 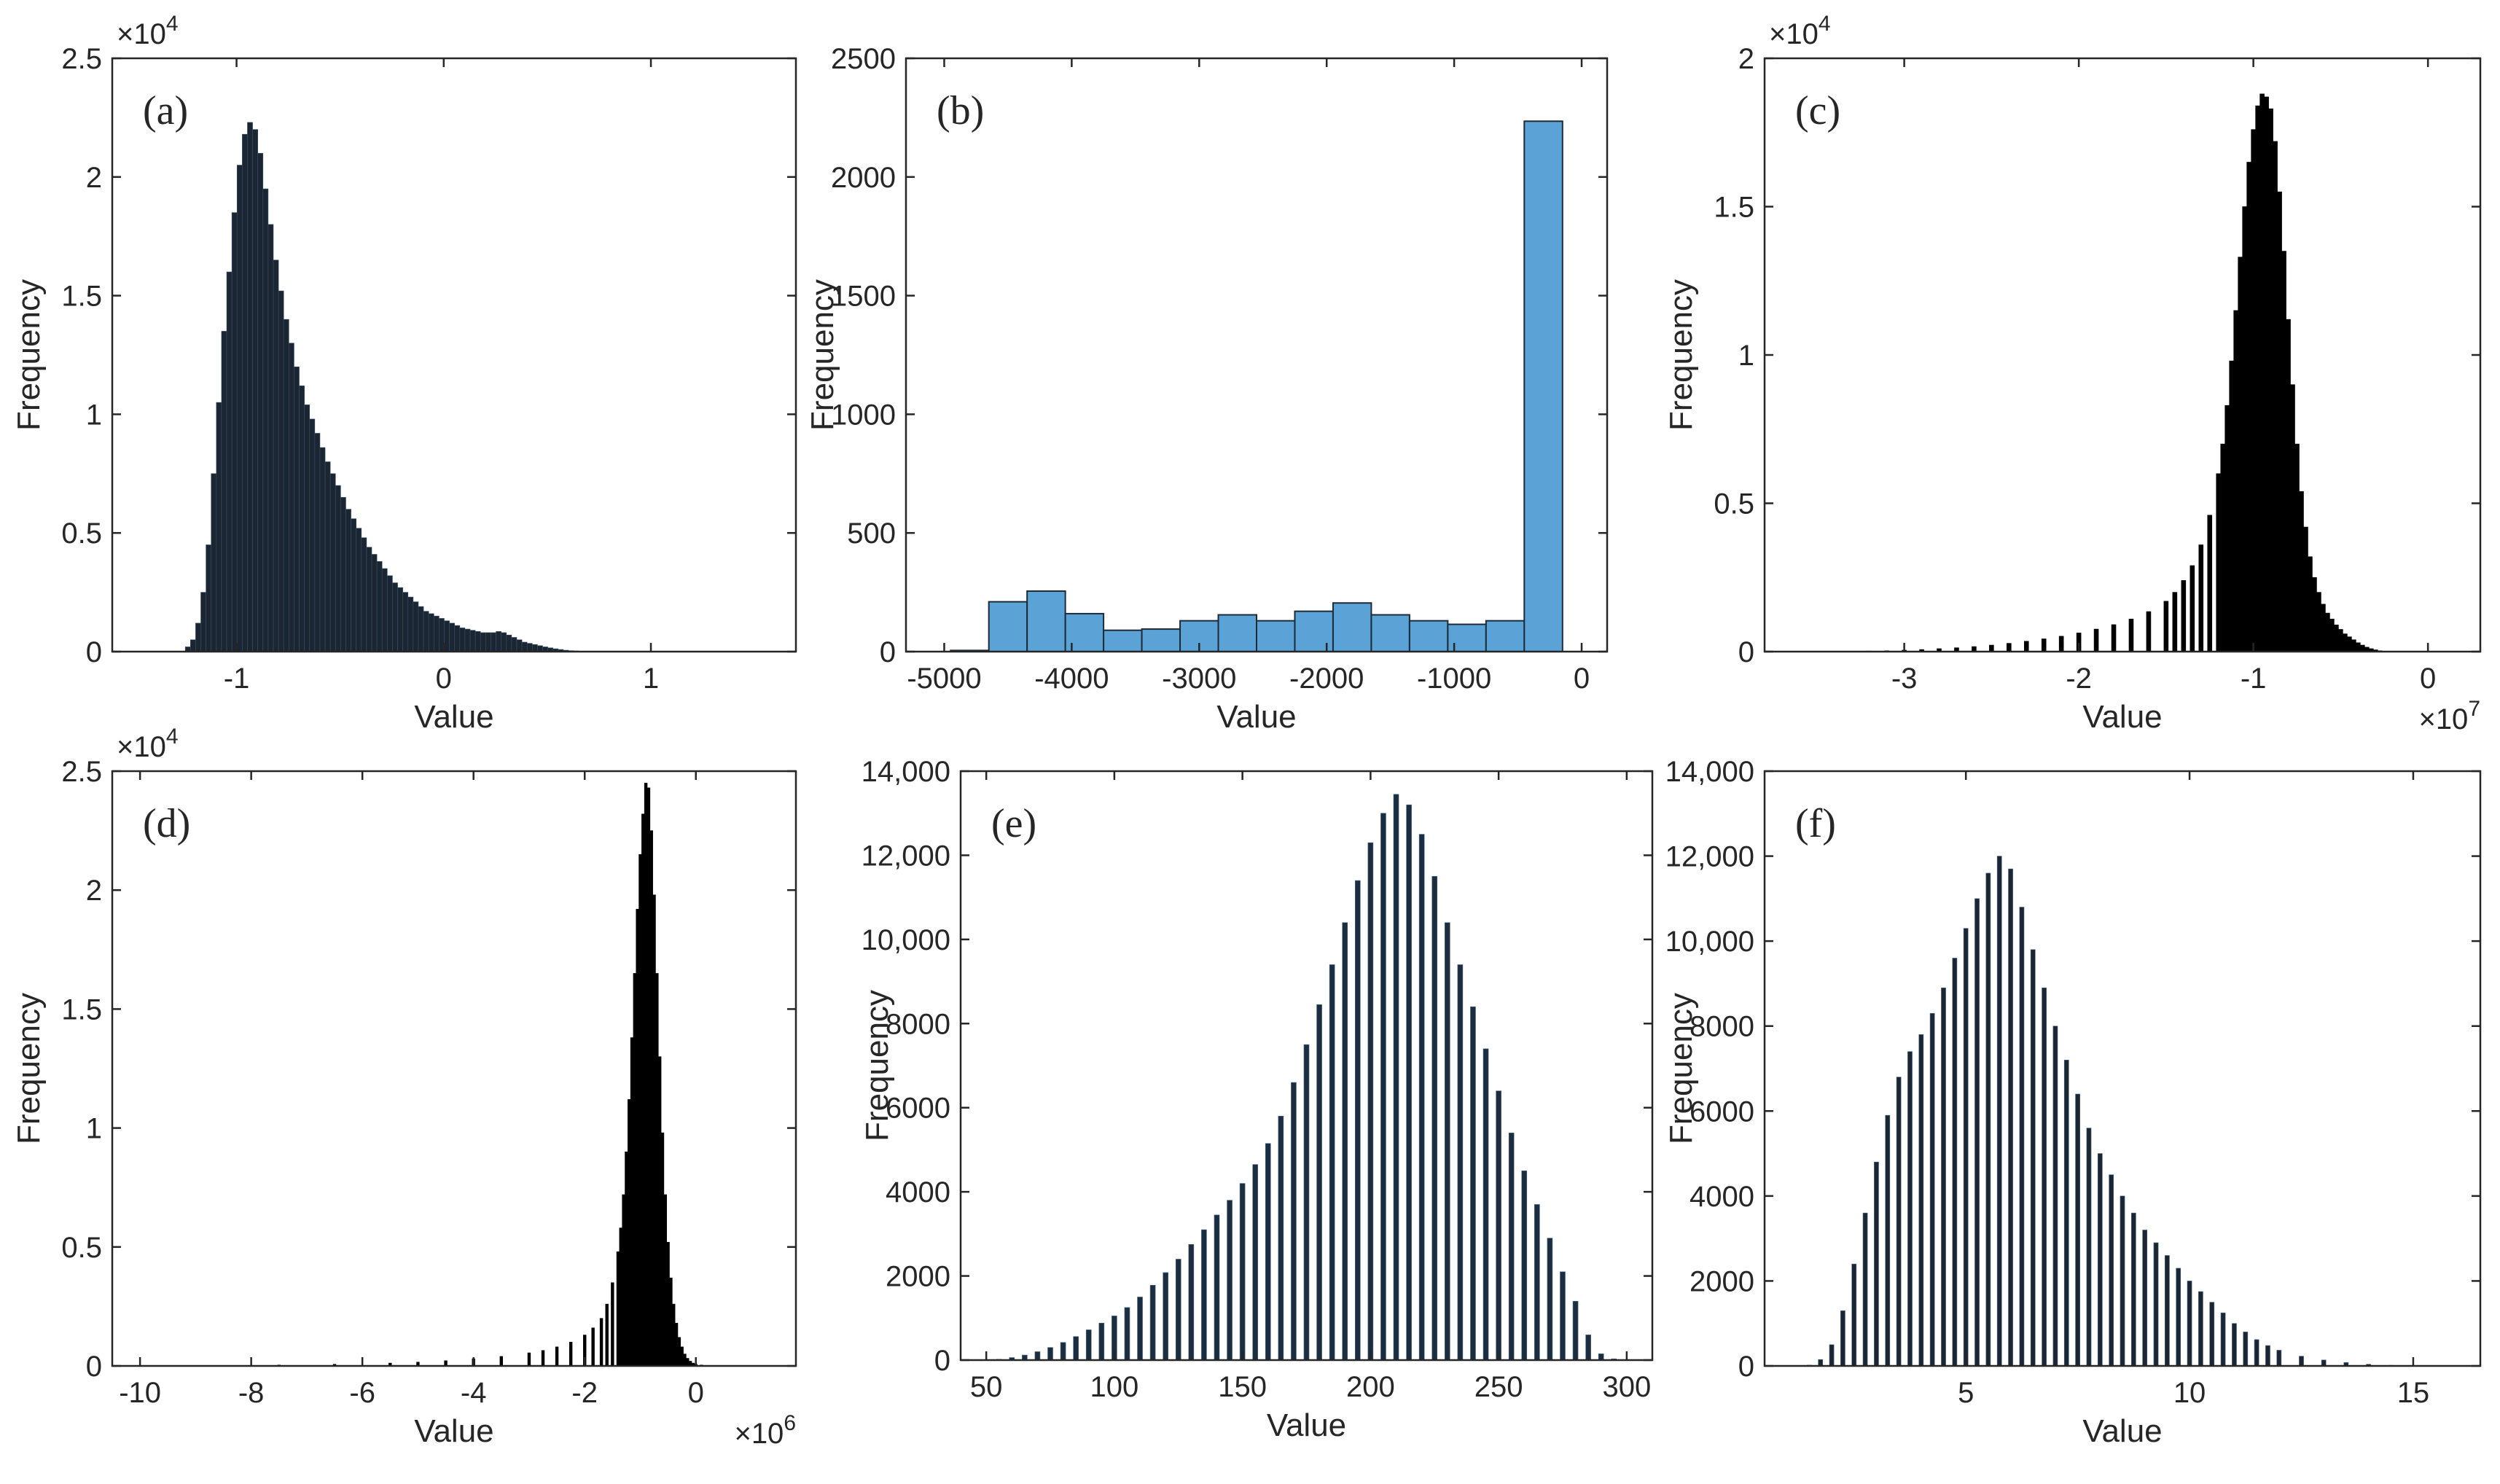 What do you see at coordinates (166, 823) in the screenshot?
I see `panel-label: (d)` at bounding box center [166, 823].